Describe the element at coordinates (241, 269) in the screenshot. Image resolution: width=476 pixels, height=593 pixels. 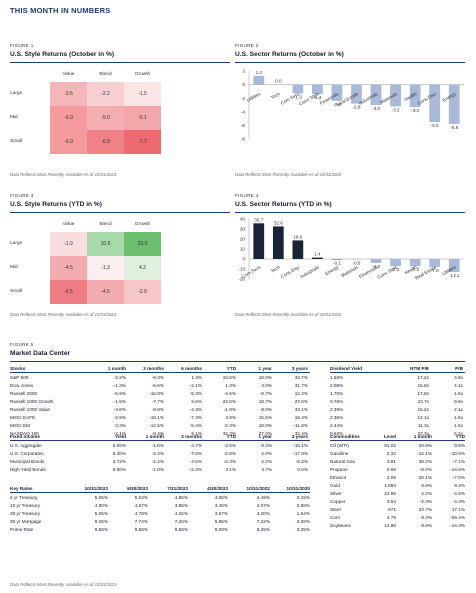
I see `y-tick-label: -10` at that location.